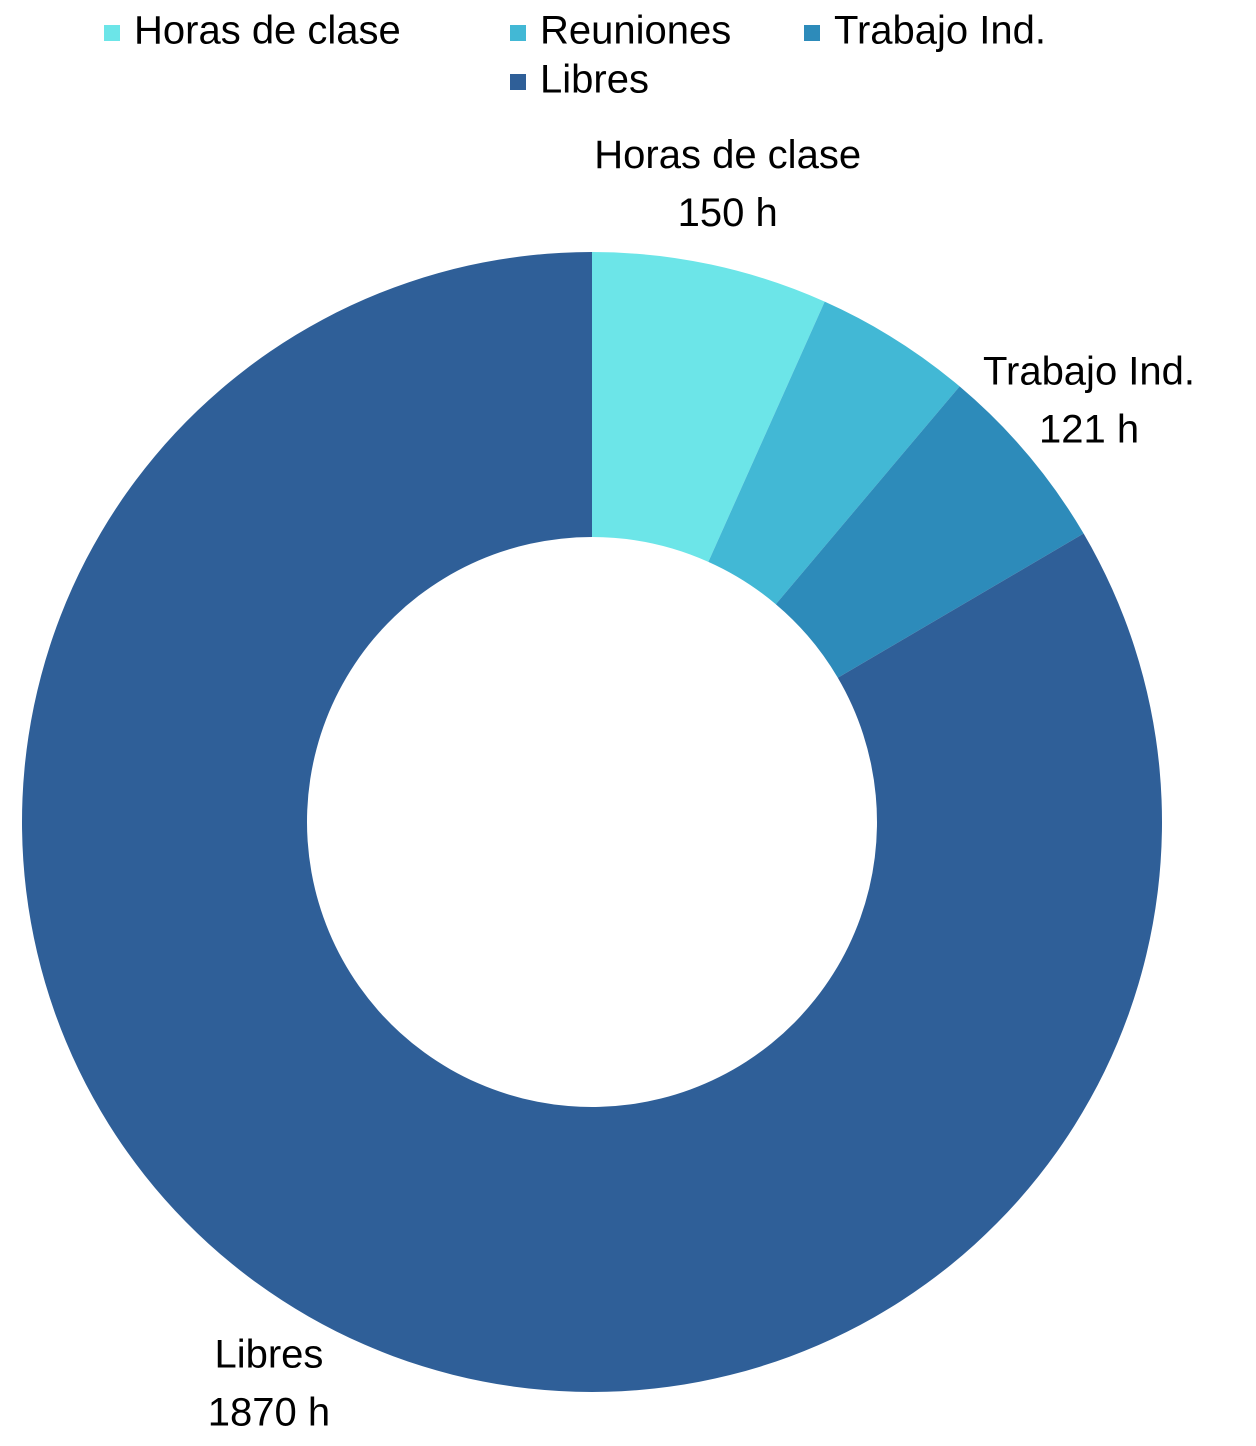 This screenshot has width=1256, height=1446. What do you see at coordinates (267, 31) in the screenshot?
I see `legend-label: Horas de clase` at bounding box center [267, 31].